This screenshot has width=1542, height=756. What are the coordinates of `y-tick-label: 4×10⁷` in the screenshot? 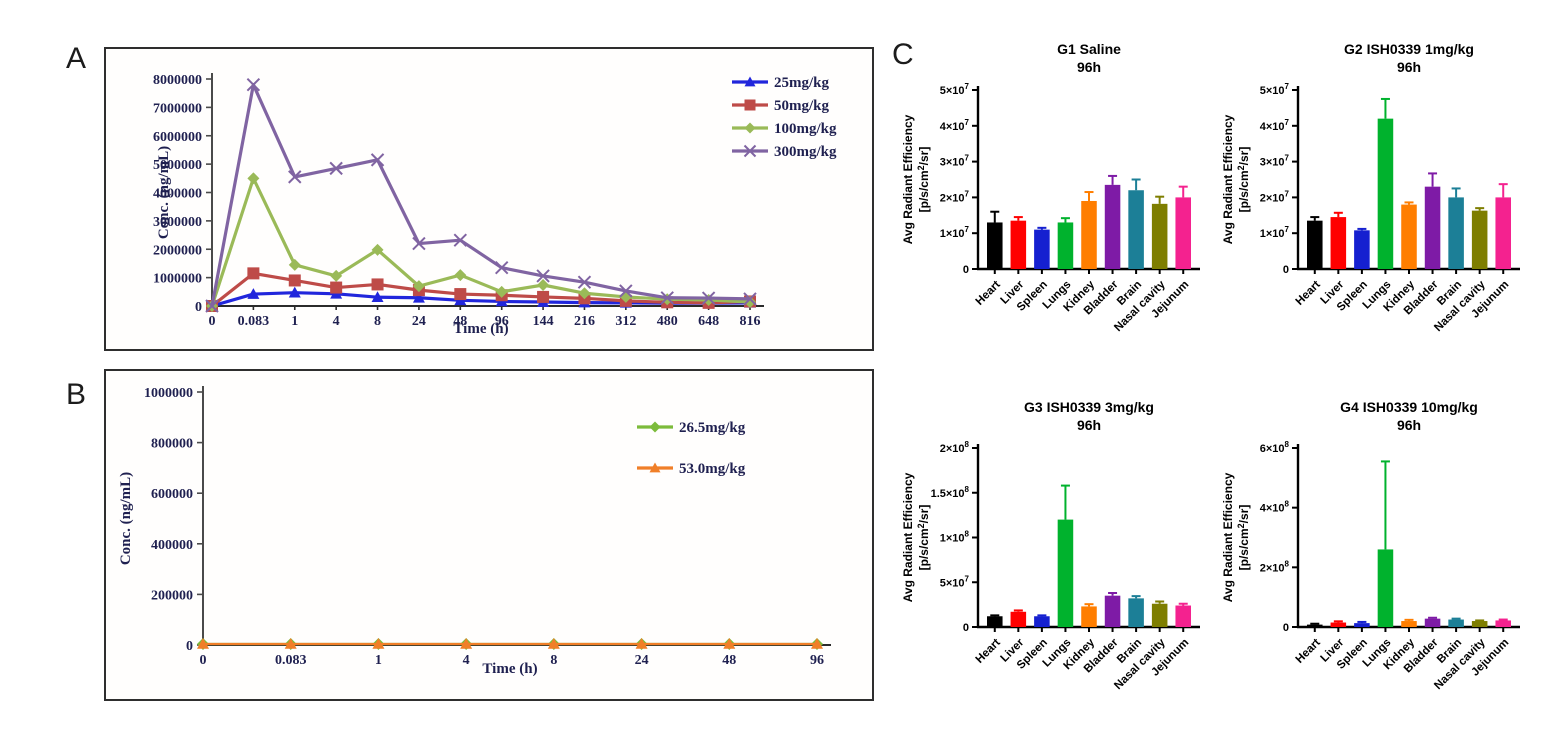 It's located at (1275, 125).